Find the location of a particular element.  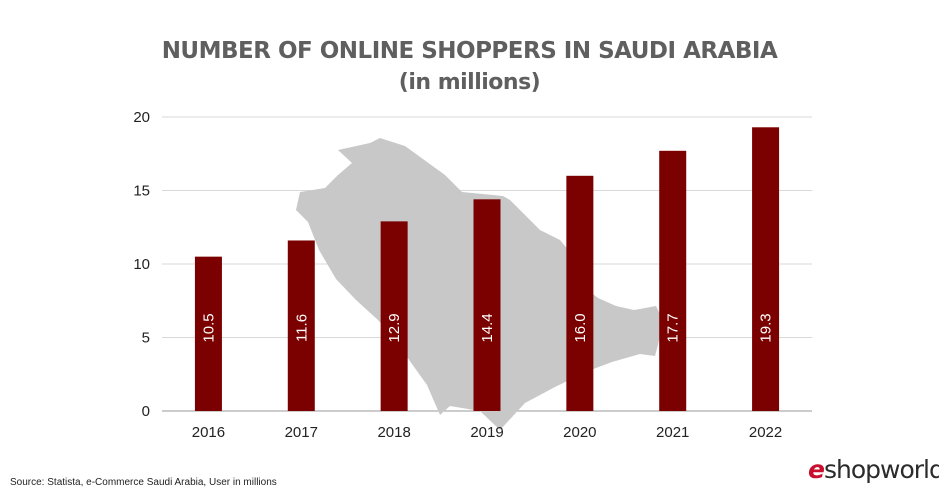

y-tick-label: 10 is located at coordinates (141, 264).